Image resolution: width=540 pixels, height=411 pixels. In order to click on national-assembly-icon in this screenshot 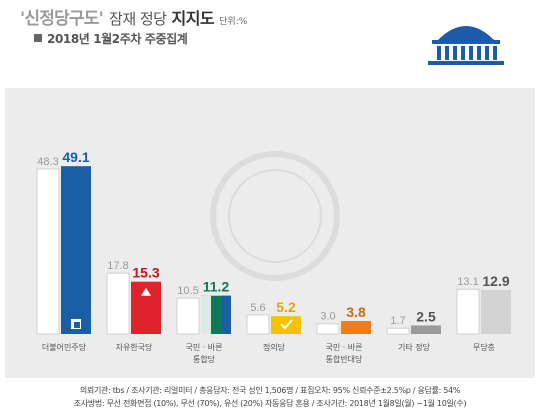, I will do `click(466, 45)`.